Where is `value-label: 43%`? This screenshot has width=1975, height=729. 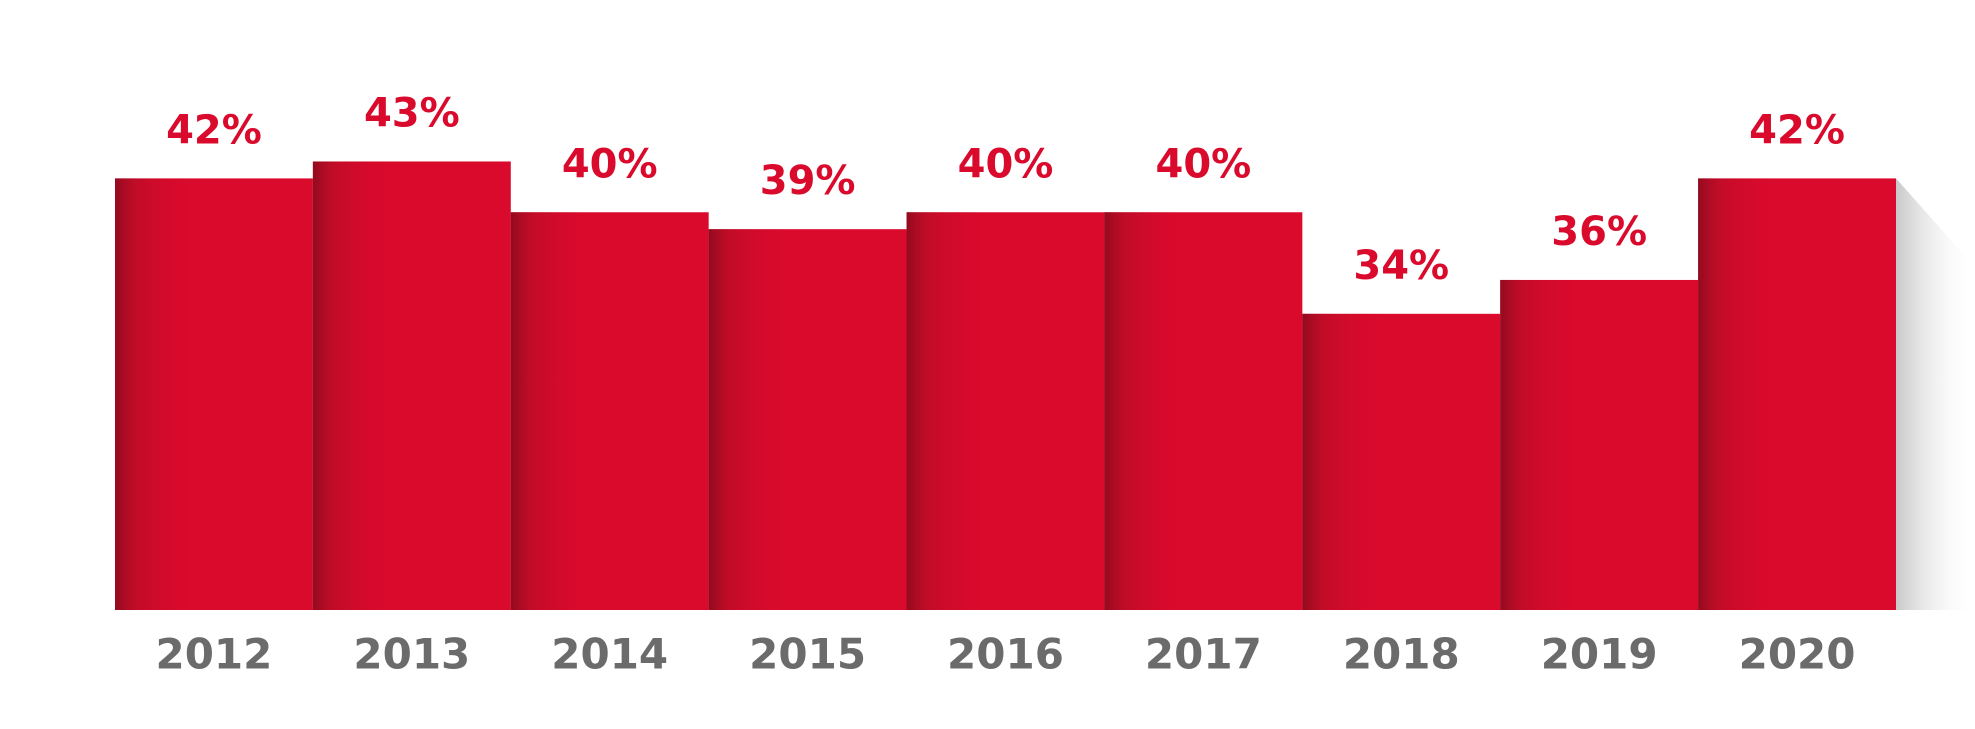 value-label: 43% is located at coordinates (412, 113).